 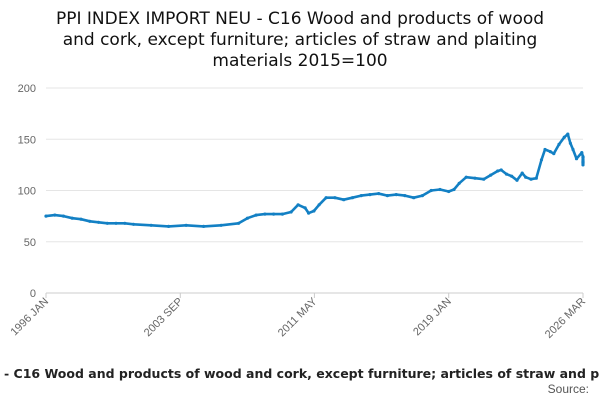 What do you see at coordinates (432, 317) in the screenshot?
I see `x-tick-label: 2019 JAN` at bounding box center [432, 317].